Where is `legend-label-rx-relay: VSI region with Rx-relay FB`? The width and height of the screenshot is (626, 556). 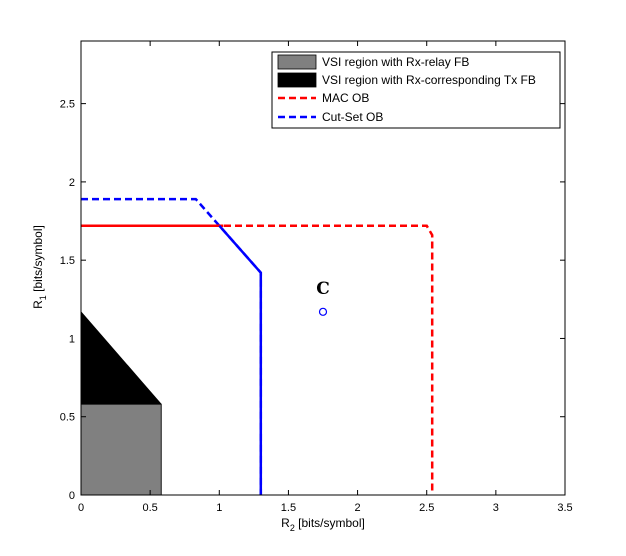 legend-label-rx-relay: VSI region with Rx-relay FB is located at coordinates (395, 62).